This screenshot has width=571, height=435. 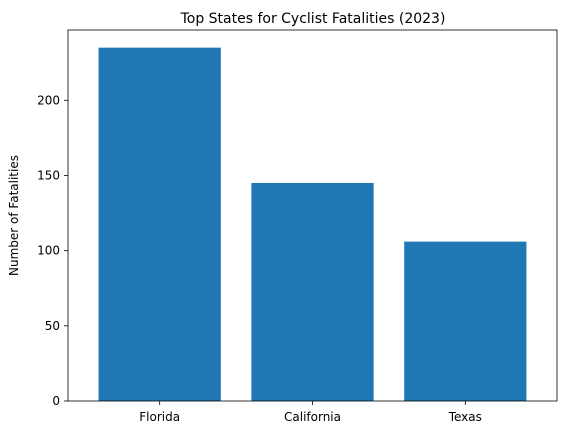 I want to click on x-tick-label: California, so click(x=312, y=417).